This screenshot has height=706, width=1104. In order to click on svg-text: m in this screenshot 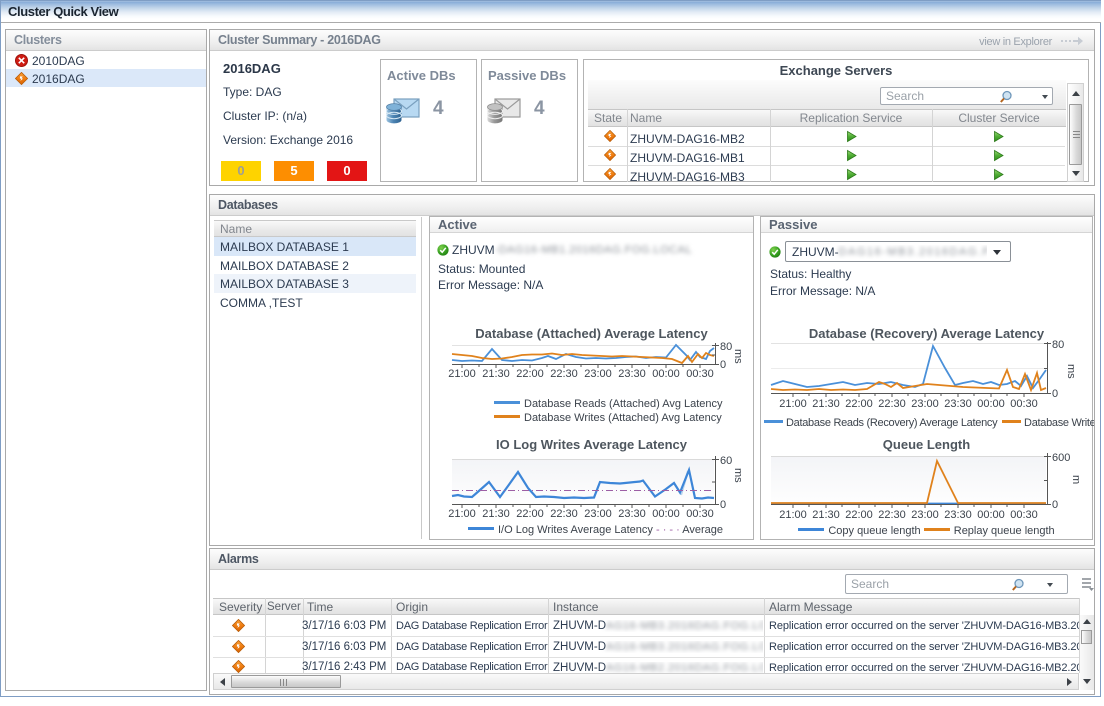, I will do `click(1076, 479)`.